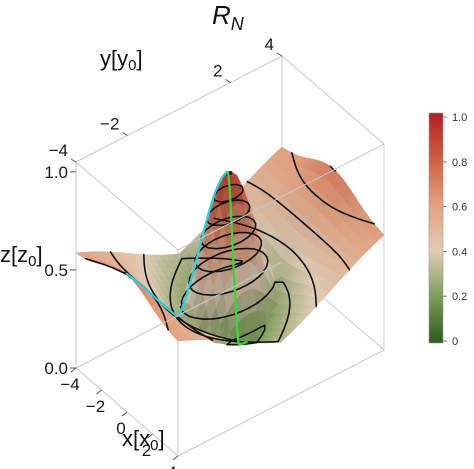 The image size is (474, 469). What do you see at coordinates (459, 163) in the screenshot?
I see `colorbar-tick-label: 0.8` at bounding box center [459, 163].